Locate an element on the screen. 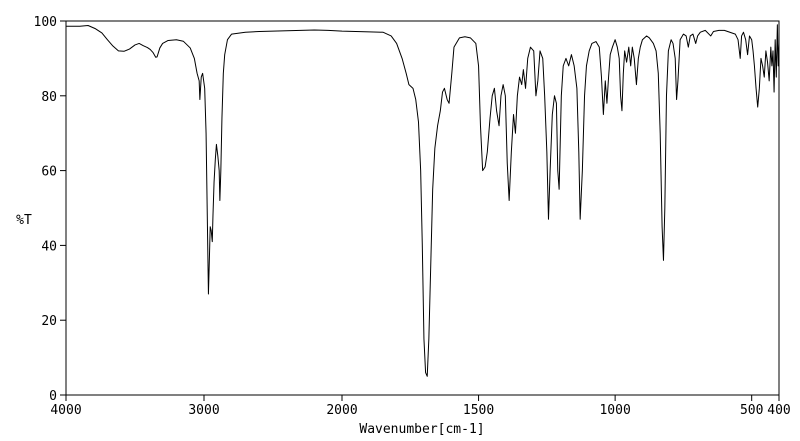 This screenshot has height=441, width=800. x-tick-label: 3000 is located at coordinates (203, 410).